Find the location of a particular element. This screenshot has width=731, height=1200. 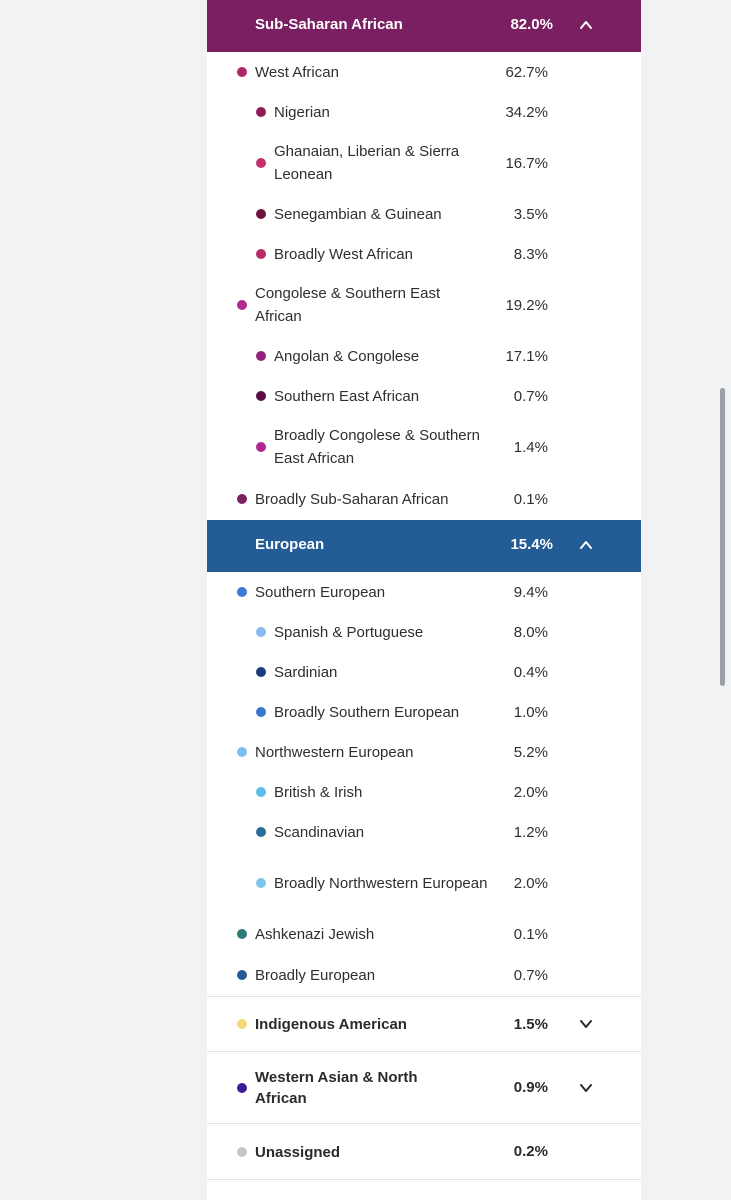

population-label: British & Irish is located at coordinates (318, 792).